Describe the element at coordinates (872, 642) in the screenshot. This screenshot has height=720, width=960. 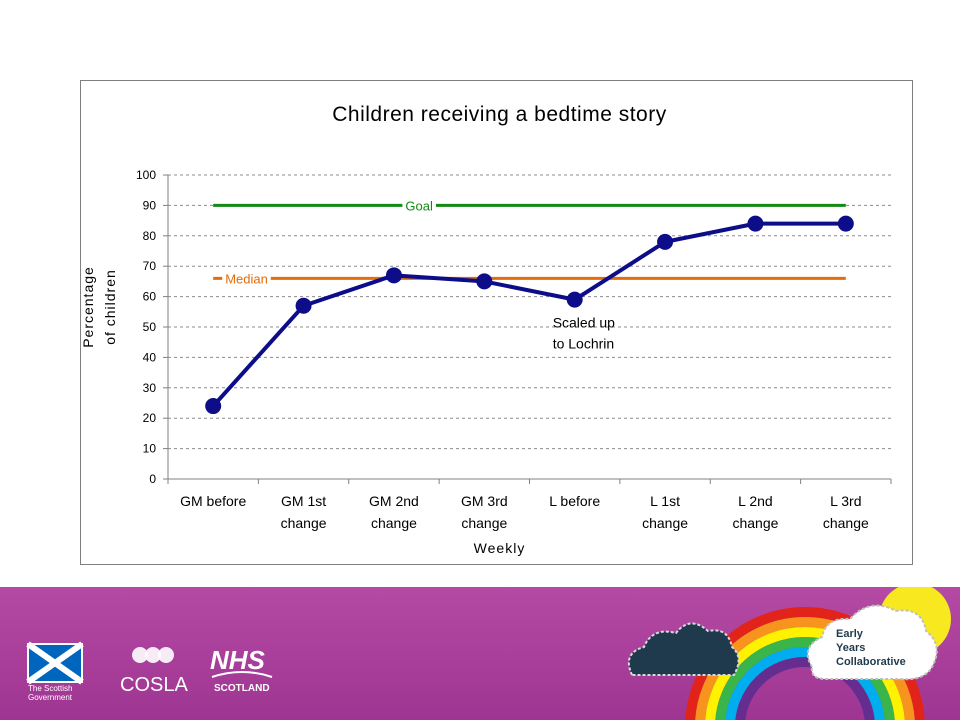
I see `early-years-collaborative-logo: Early Years Collaborative` at that location.